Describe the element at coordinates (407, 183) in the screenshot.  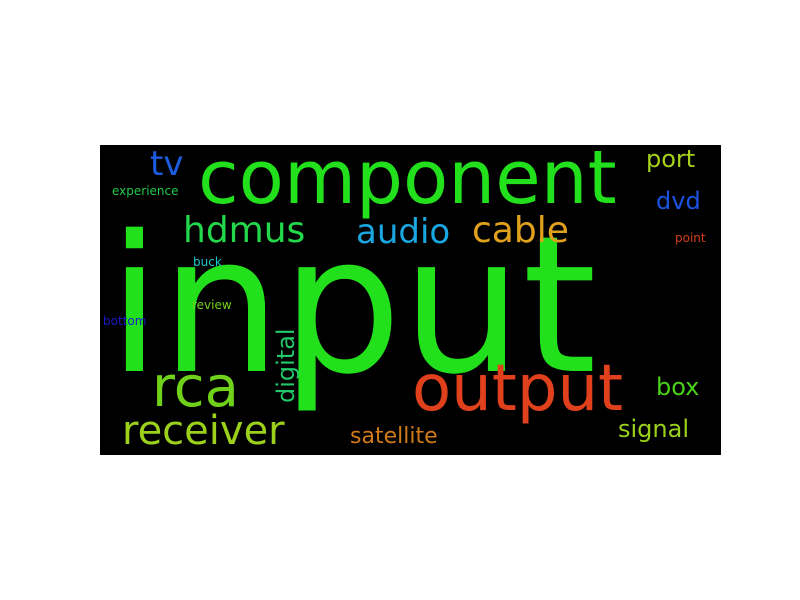
I see `word-component: component` at that location.